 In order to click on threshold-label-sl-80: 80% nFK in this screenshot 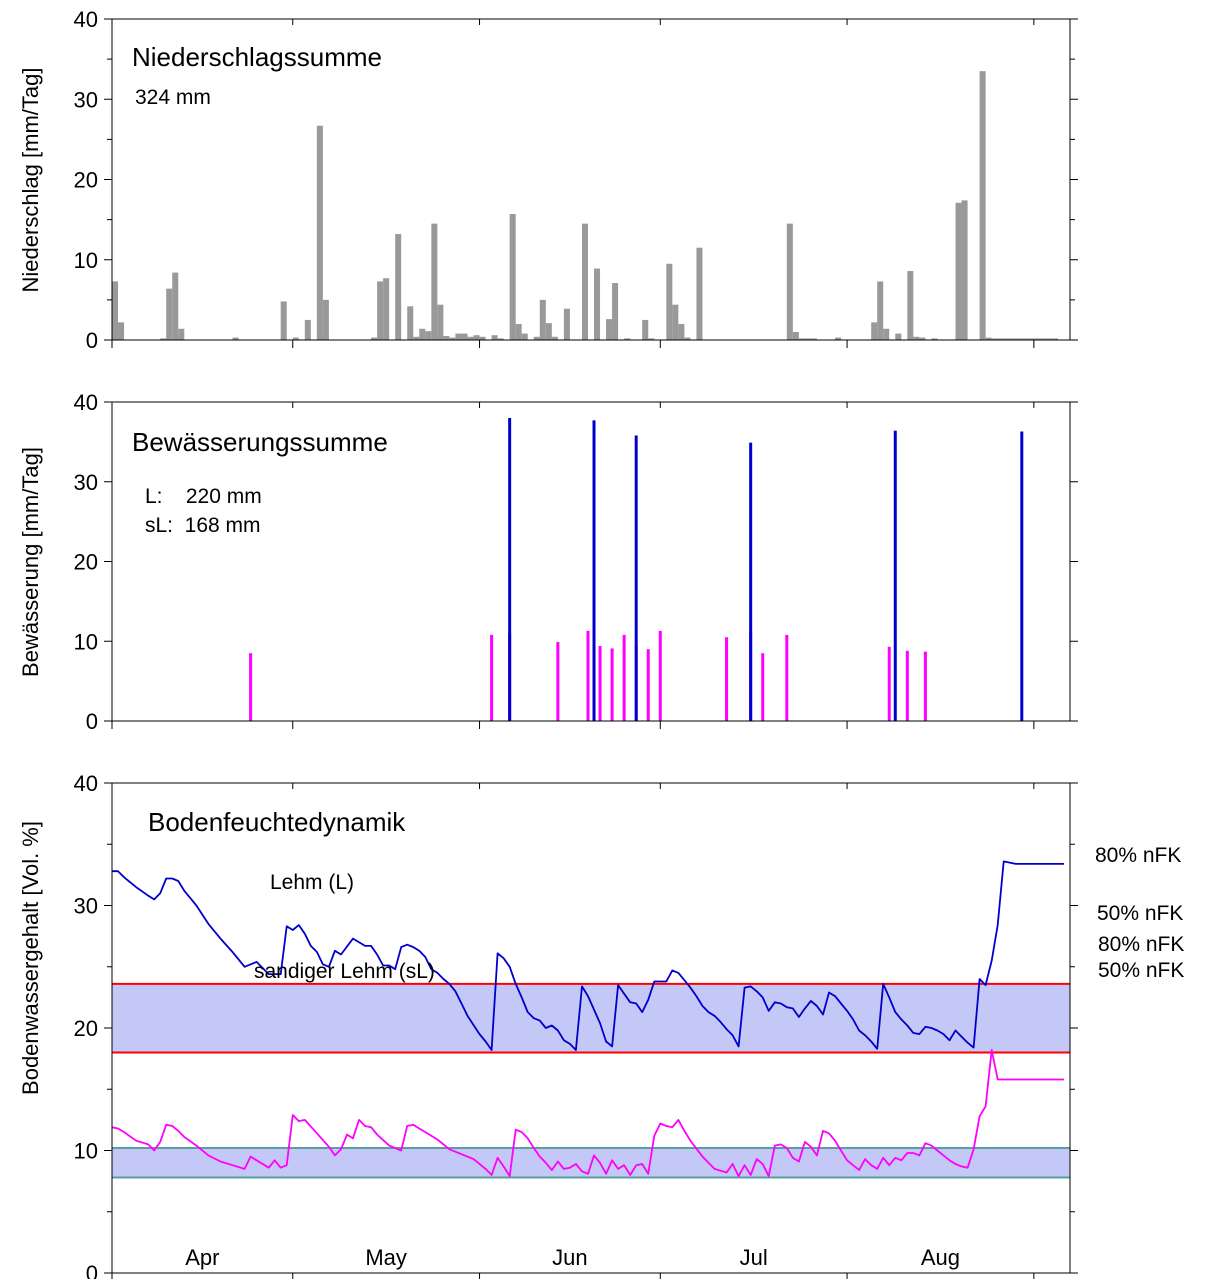, I will do `click(1141, 944)`.